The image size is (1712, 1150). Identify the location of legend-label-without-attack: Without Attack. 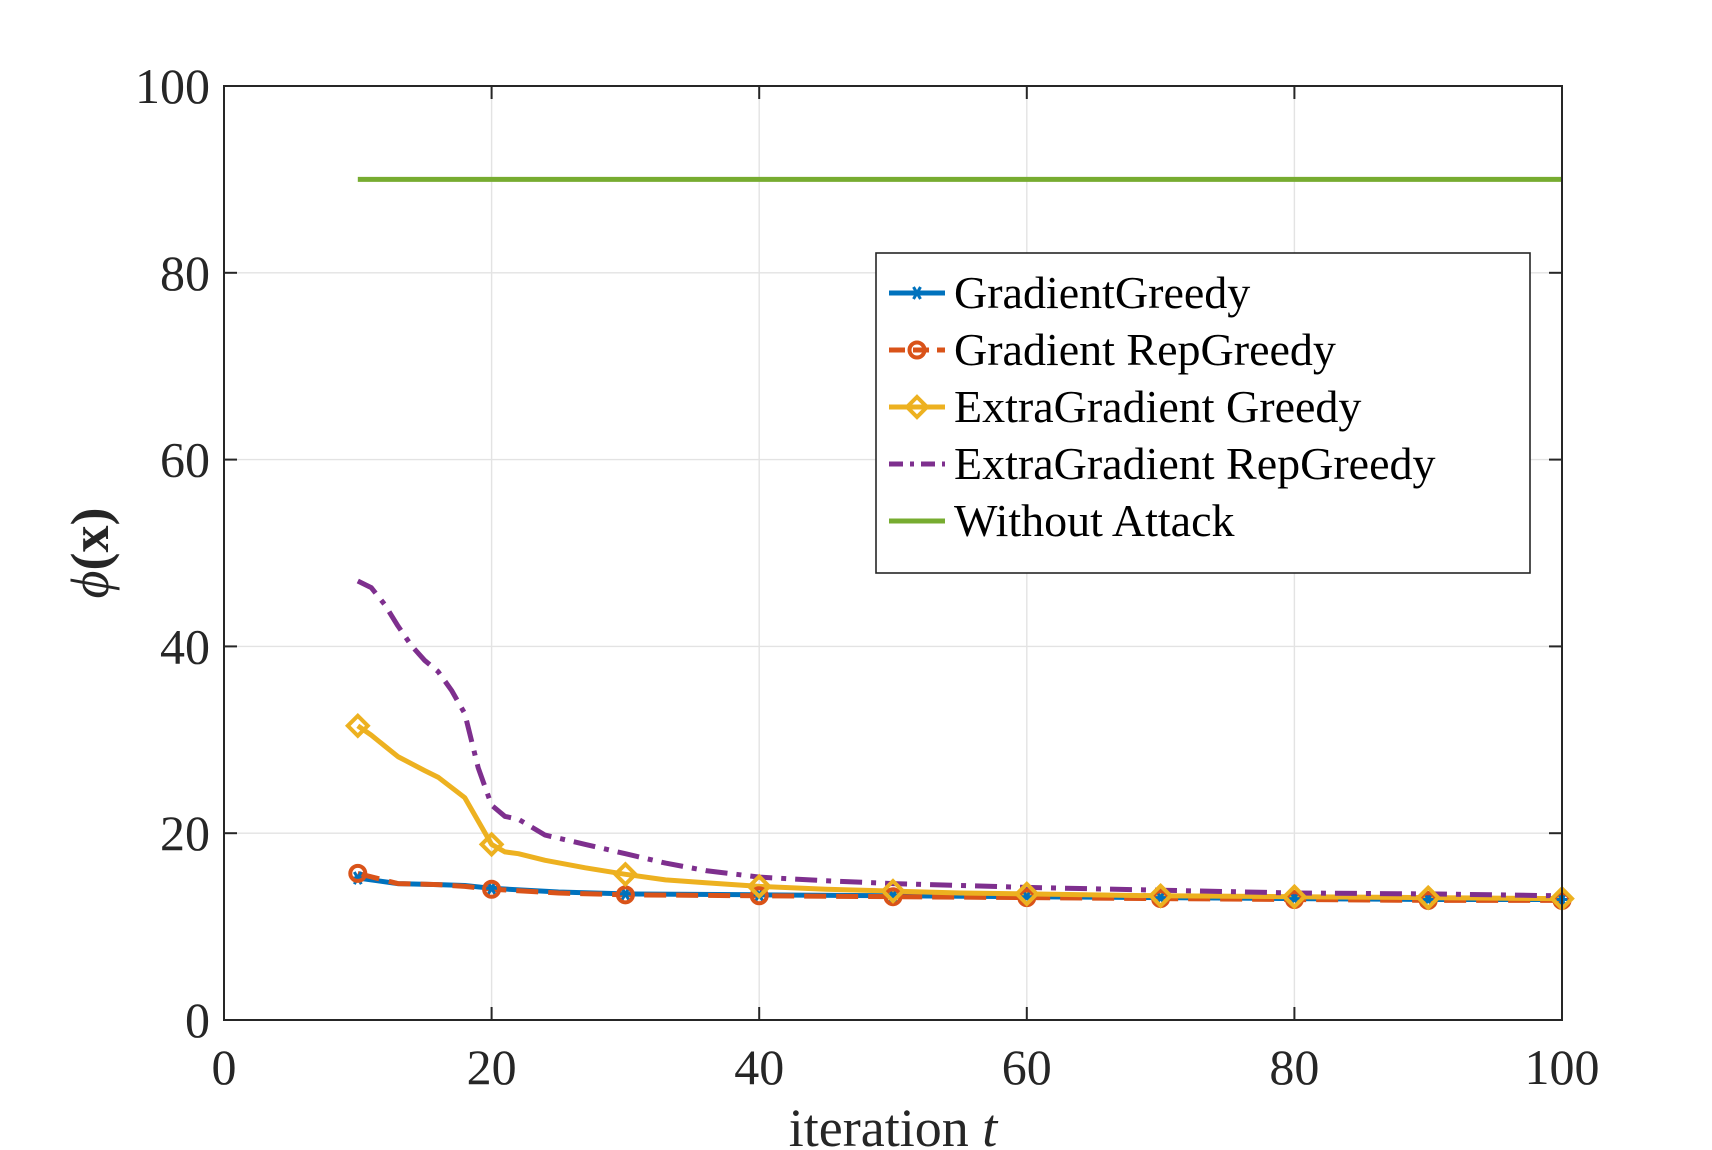
(1094, 520).